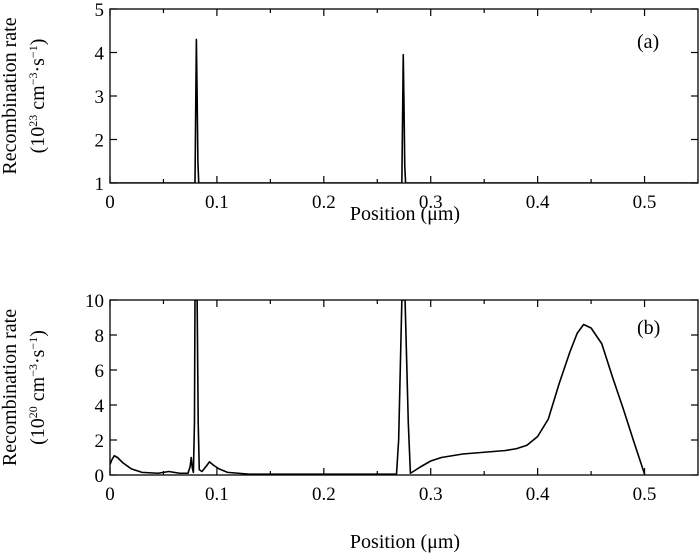 Image resolution: width=700 pixels, height=554 pixels. I want to click on y-tick-label: 6, so click(100, 371).